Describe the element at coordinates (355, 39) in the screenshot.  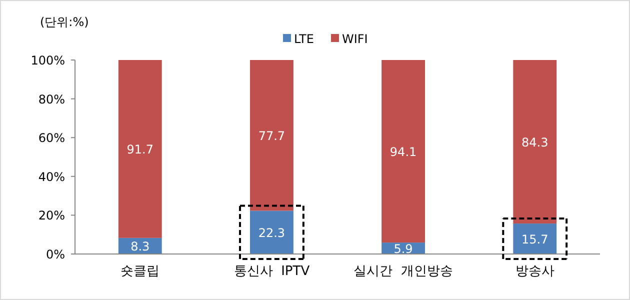
I see `legend-label: WIFI` at that location.